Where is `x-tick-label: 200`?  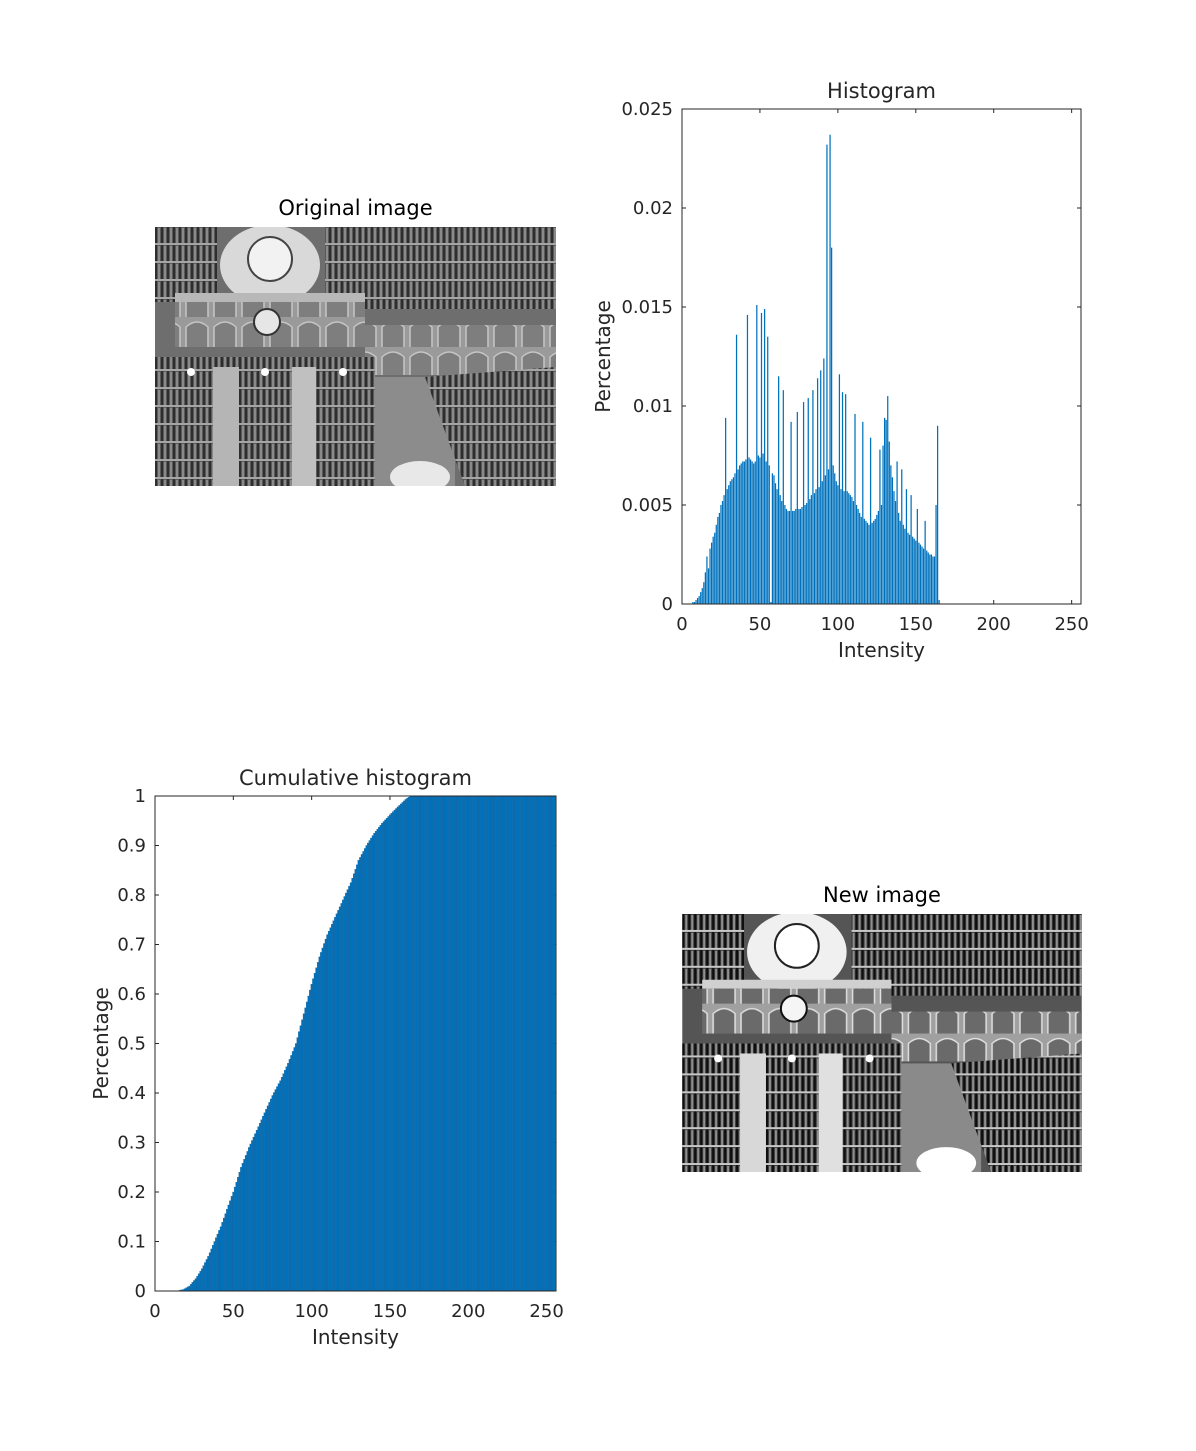 x-tick-label: 200 is located at coordinates (468, 1311).